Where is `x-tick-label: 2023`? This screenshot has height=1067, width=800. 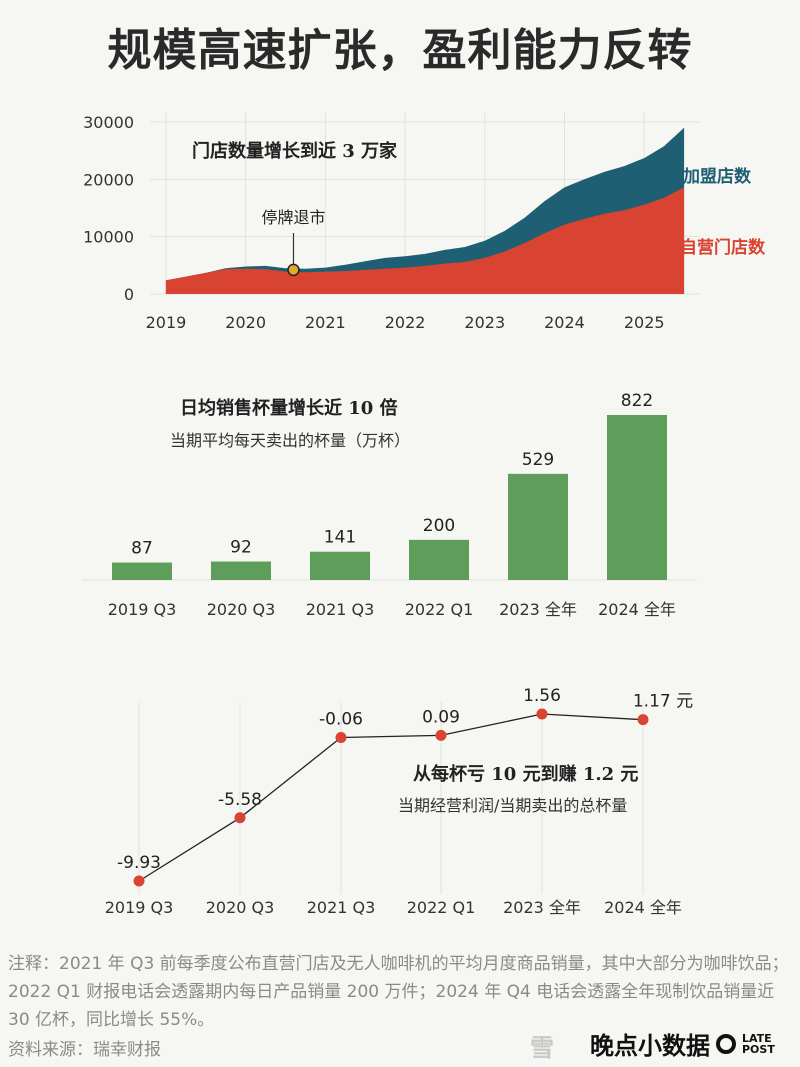 x-tick-label: 2023 is located at coordinates (484, 322).